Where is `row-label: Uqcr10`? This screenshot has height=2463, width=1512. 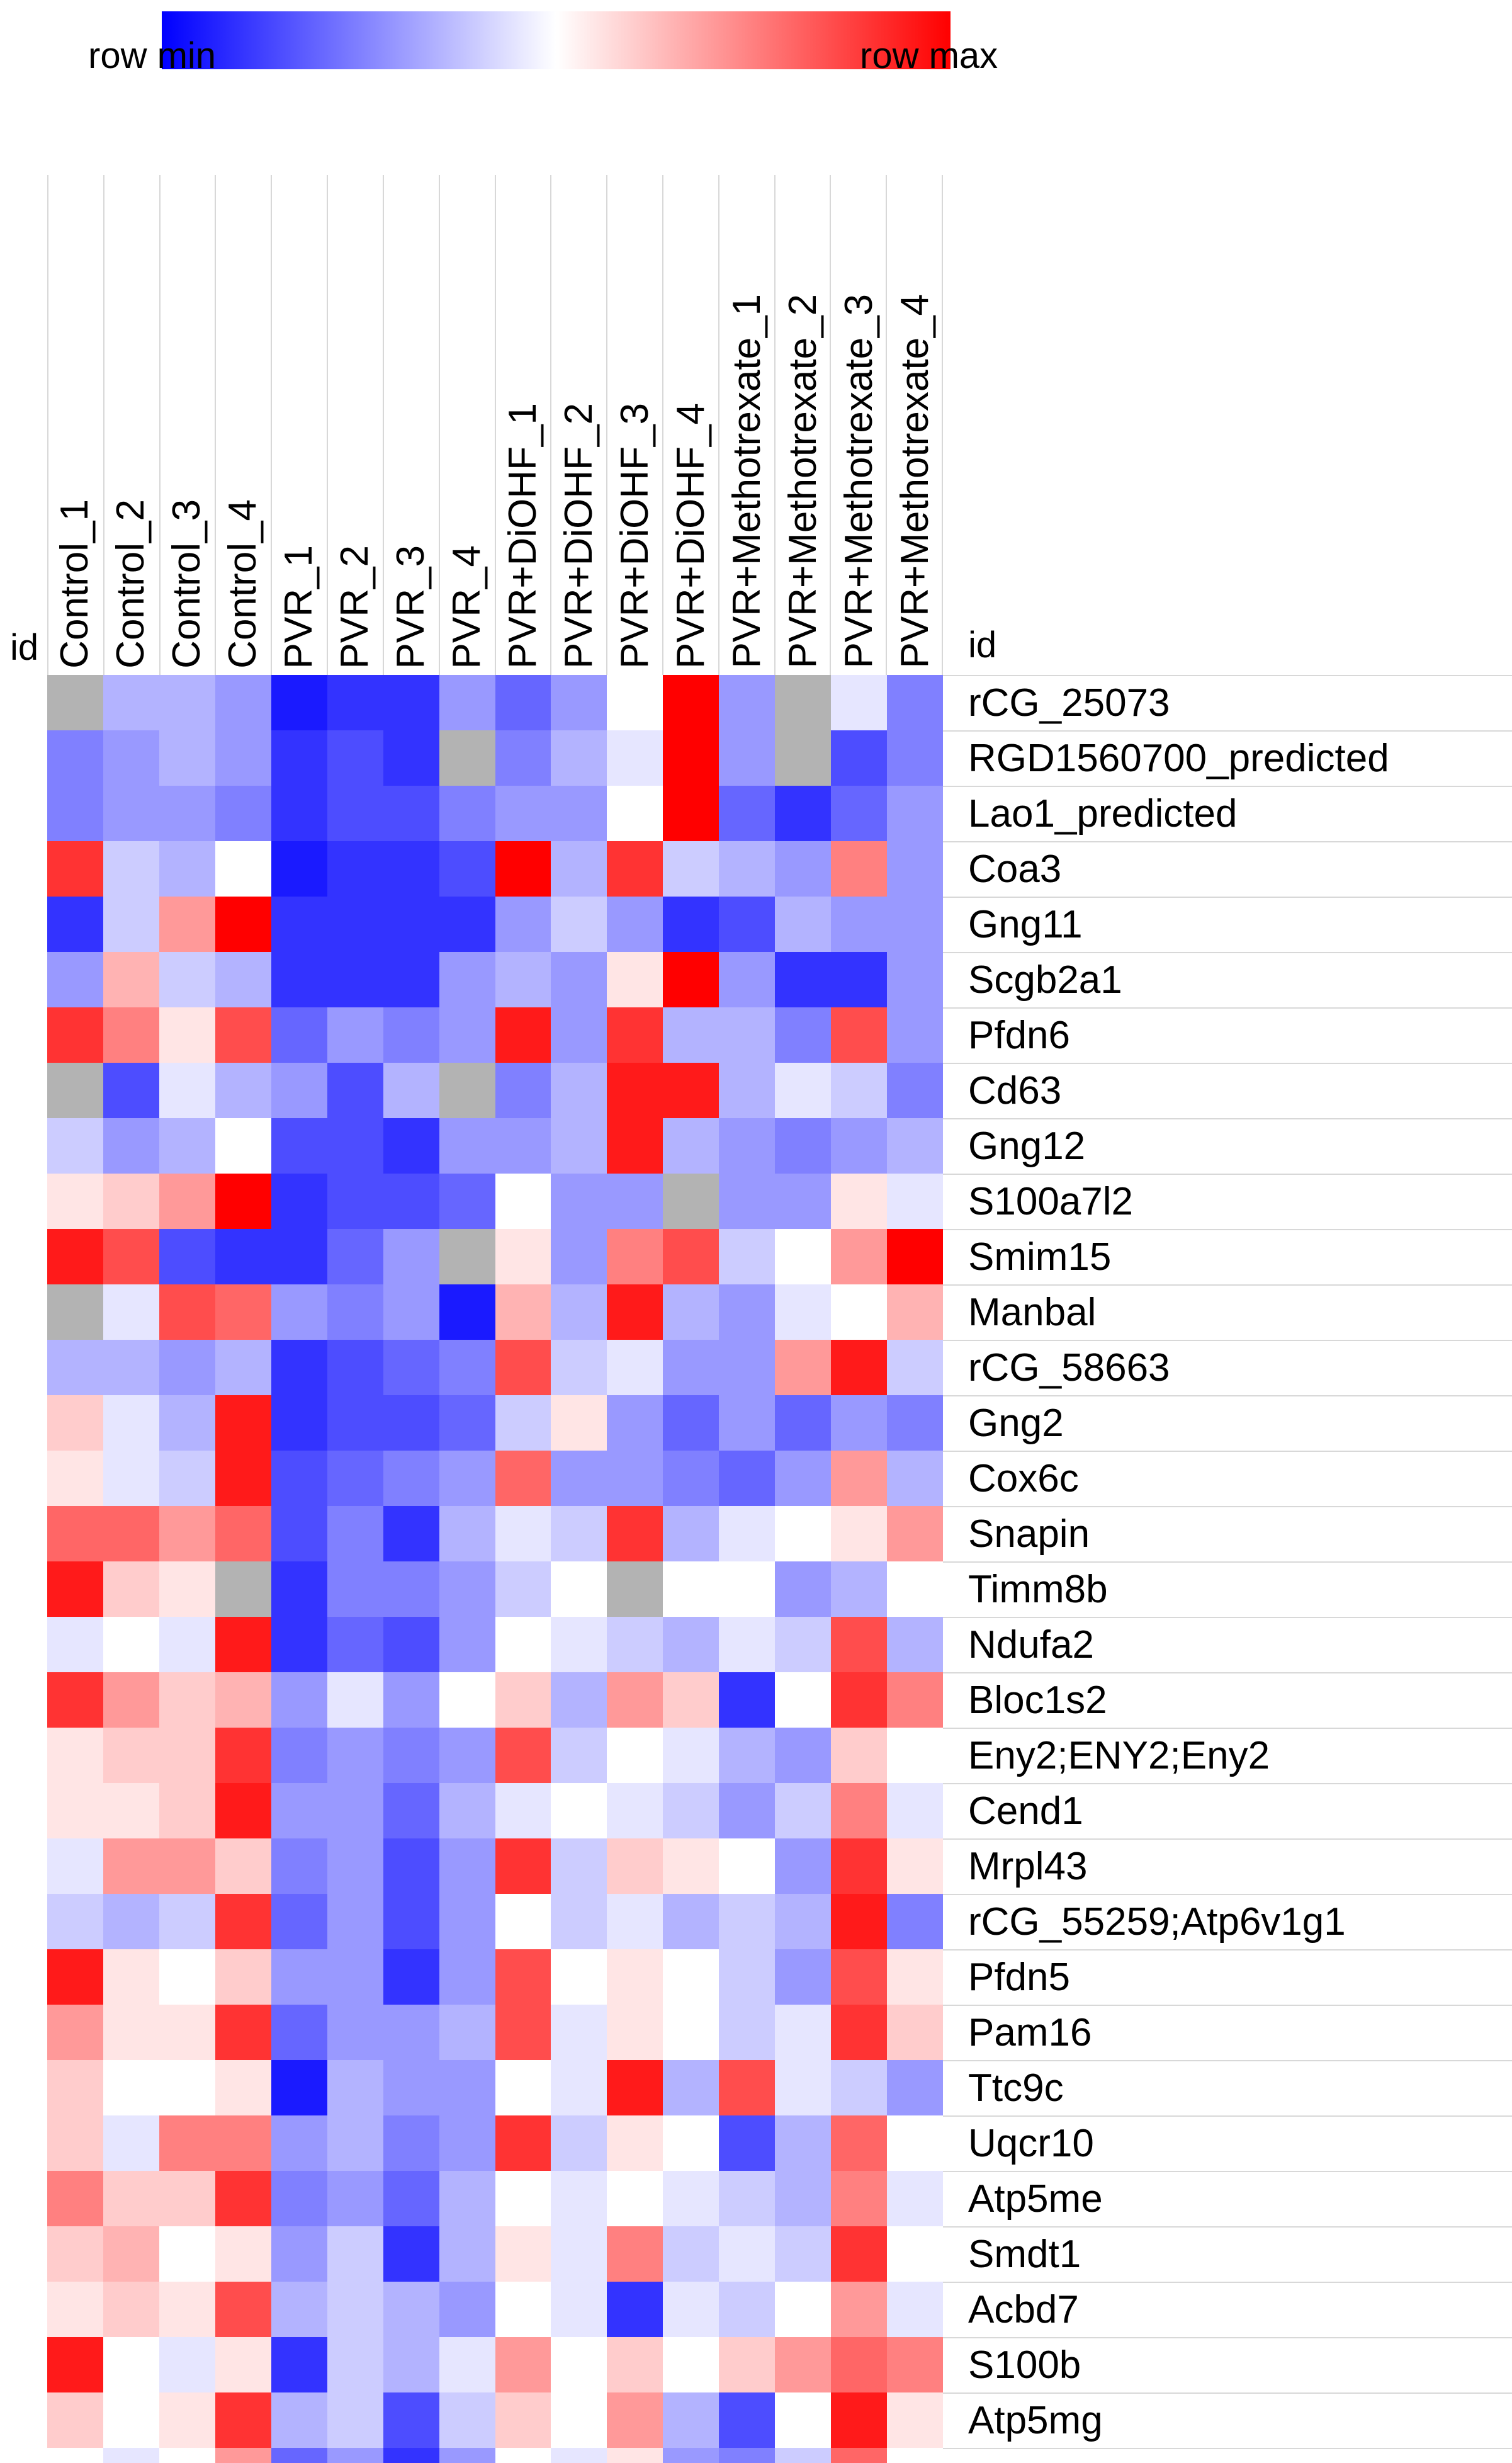
row-label: Uqcr10 is located at coordinates (1227, 2144).